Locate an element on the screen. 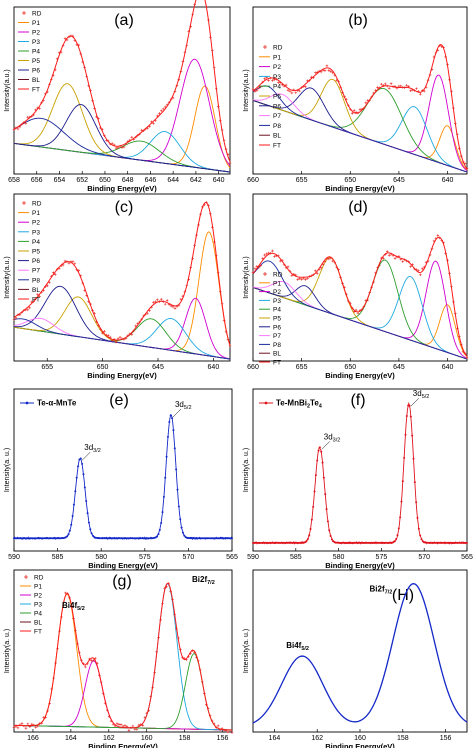 This screenshot has width=474, height=748. peak-p8 is located at coordinates (360, 129).